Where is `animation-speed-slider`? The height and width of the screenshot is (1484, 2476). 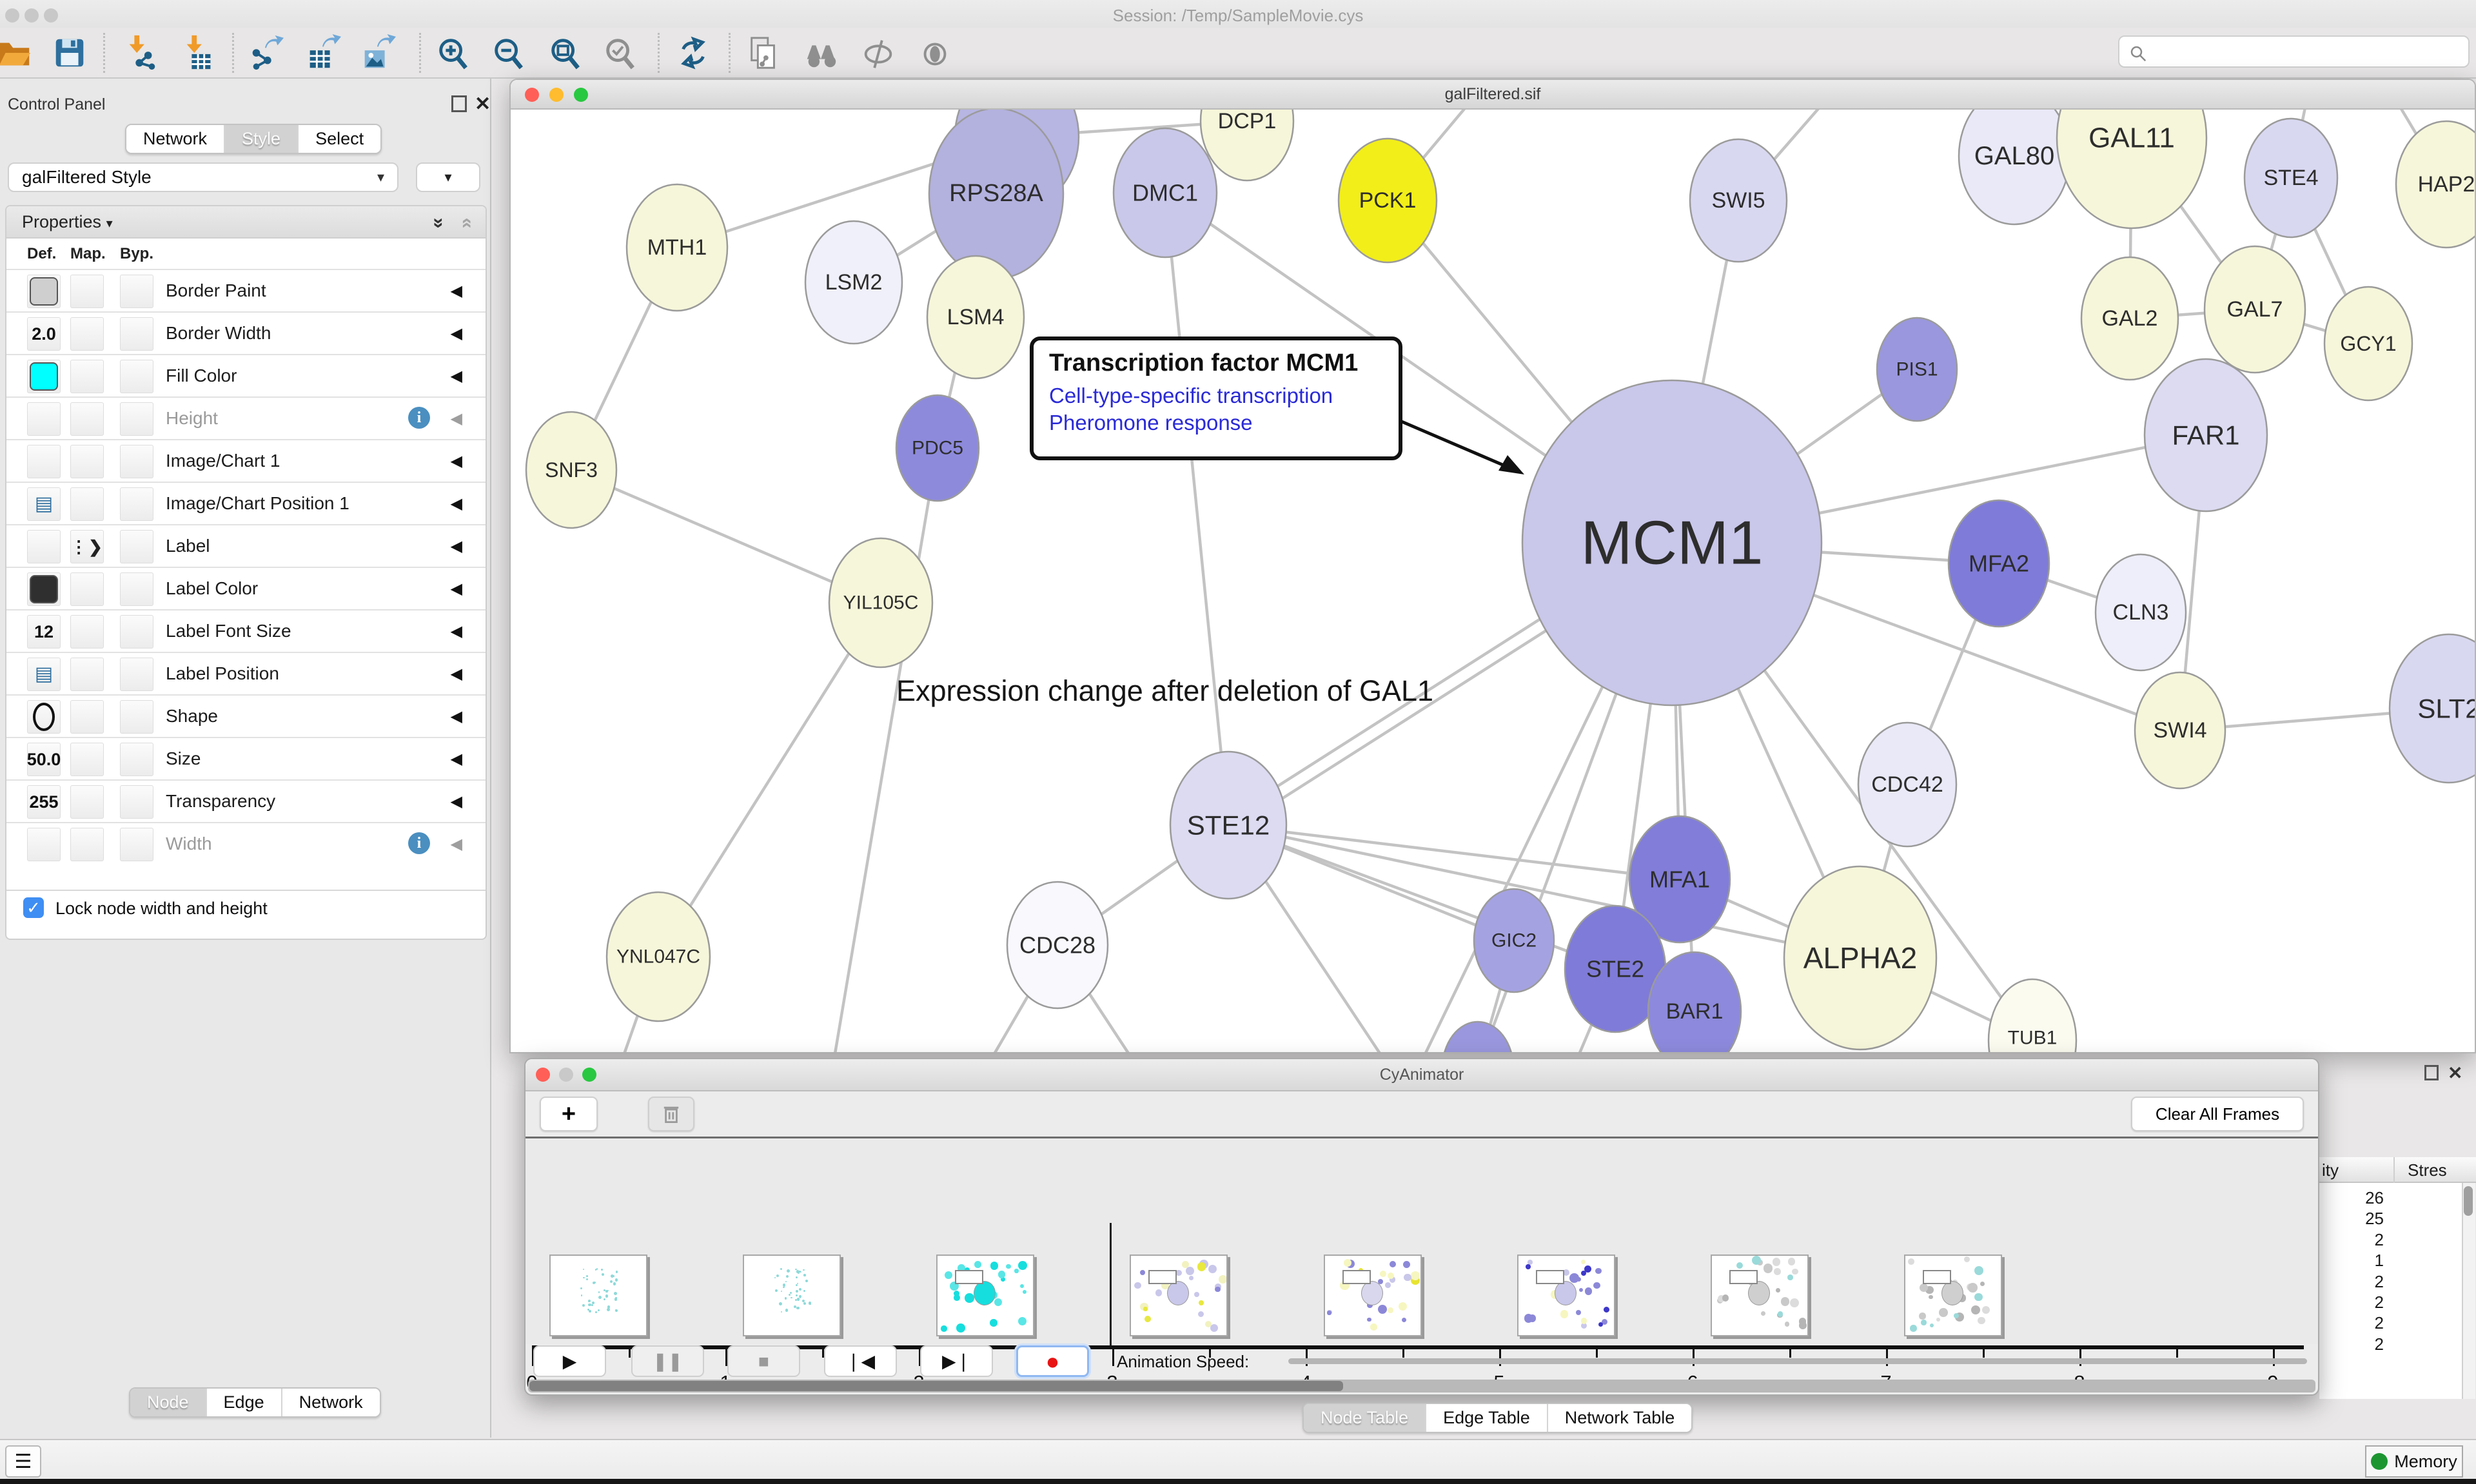
animation-speed-slider is located at coordinates (1797, 1361).